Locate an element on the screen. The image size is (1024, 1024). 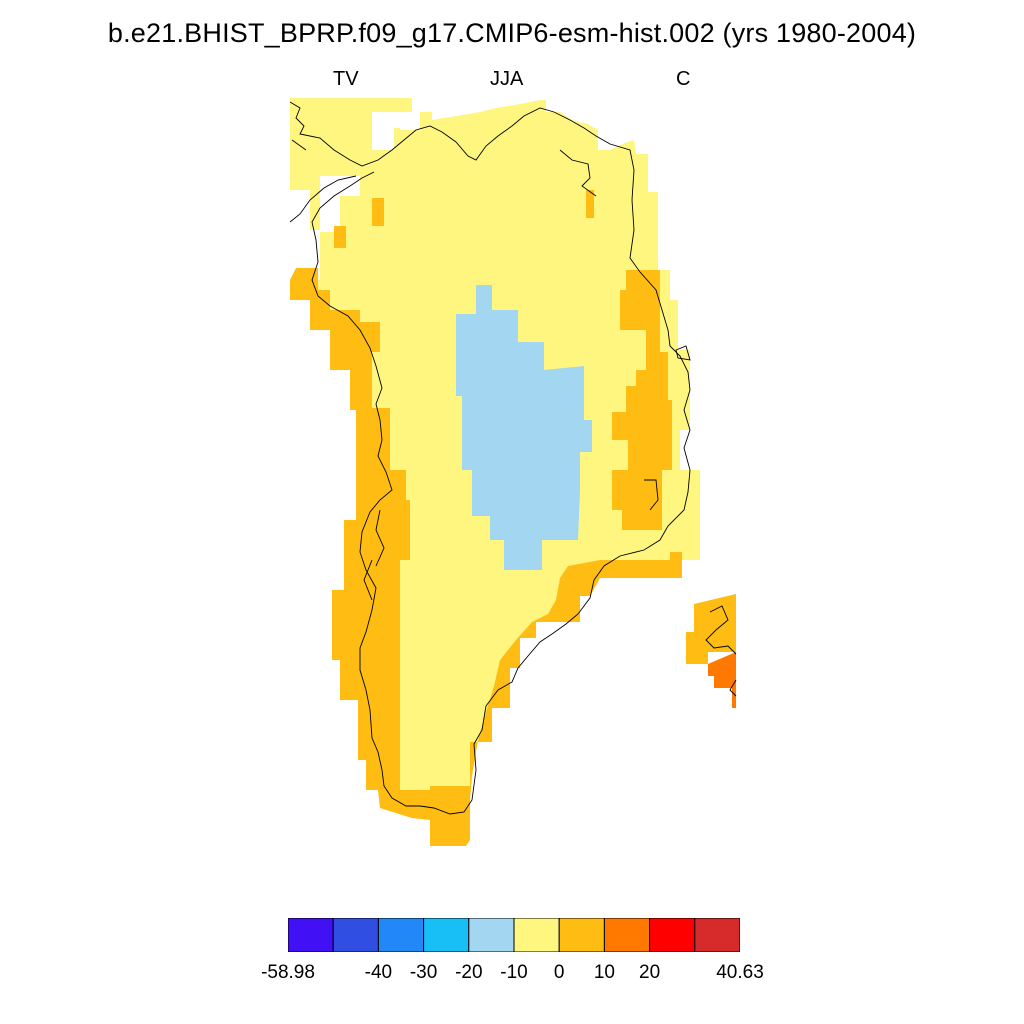
colorbar is located at coordinates (514, 935).